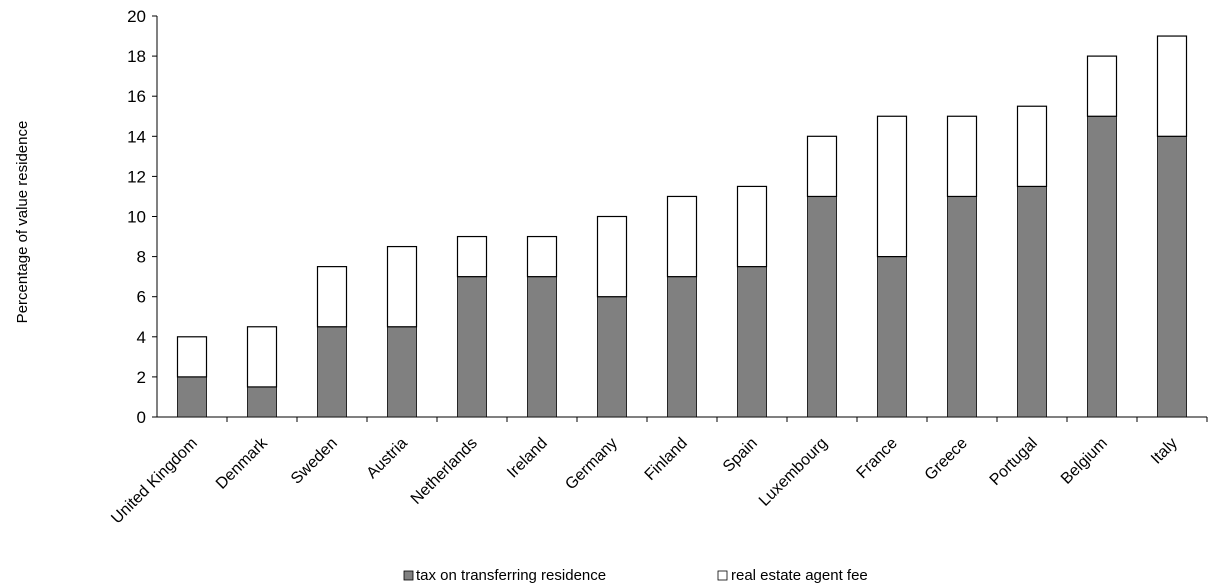 The image size is (1217, 588). Describe the element at coordinates (141, 257) in the screenshot. I see `y-tick-label: 8` at that location.